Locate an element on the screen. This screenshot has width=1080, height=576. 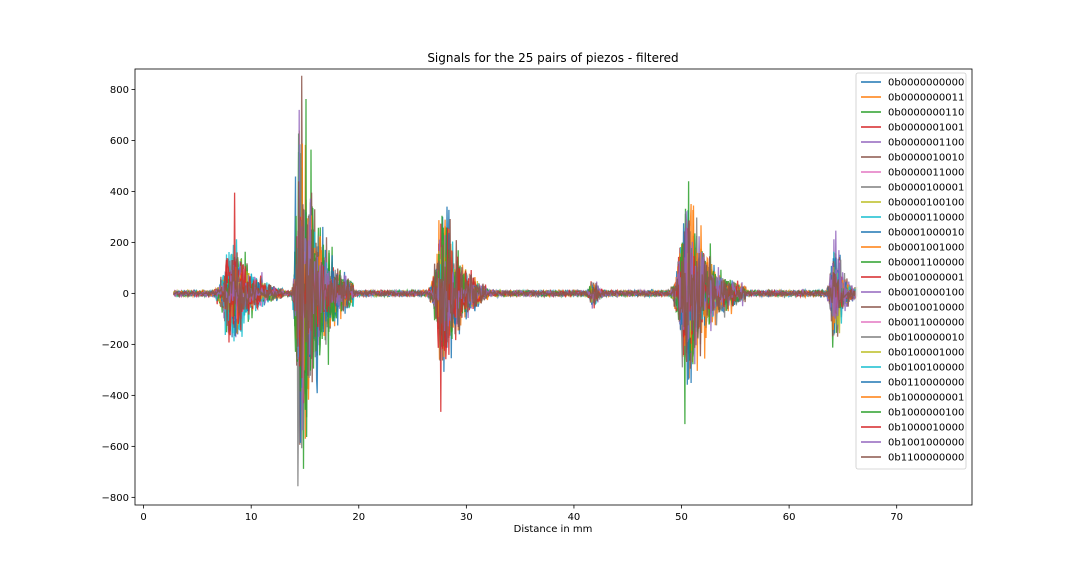
legend-entry: 0b1000000100 is located at coordinates (926, 413).